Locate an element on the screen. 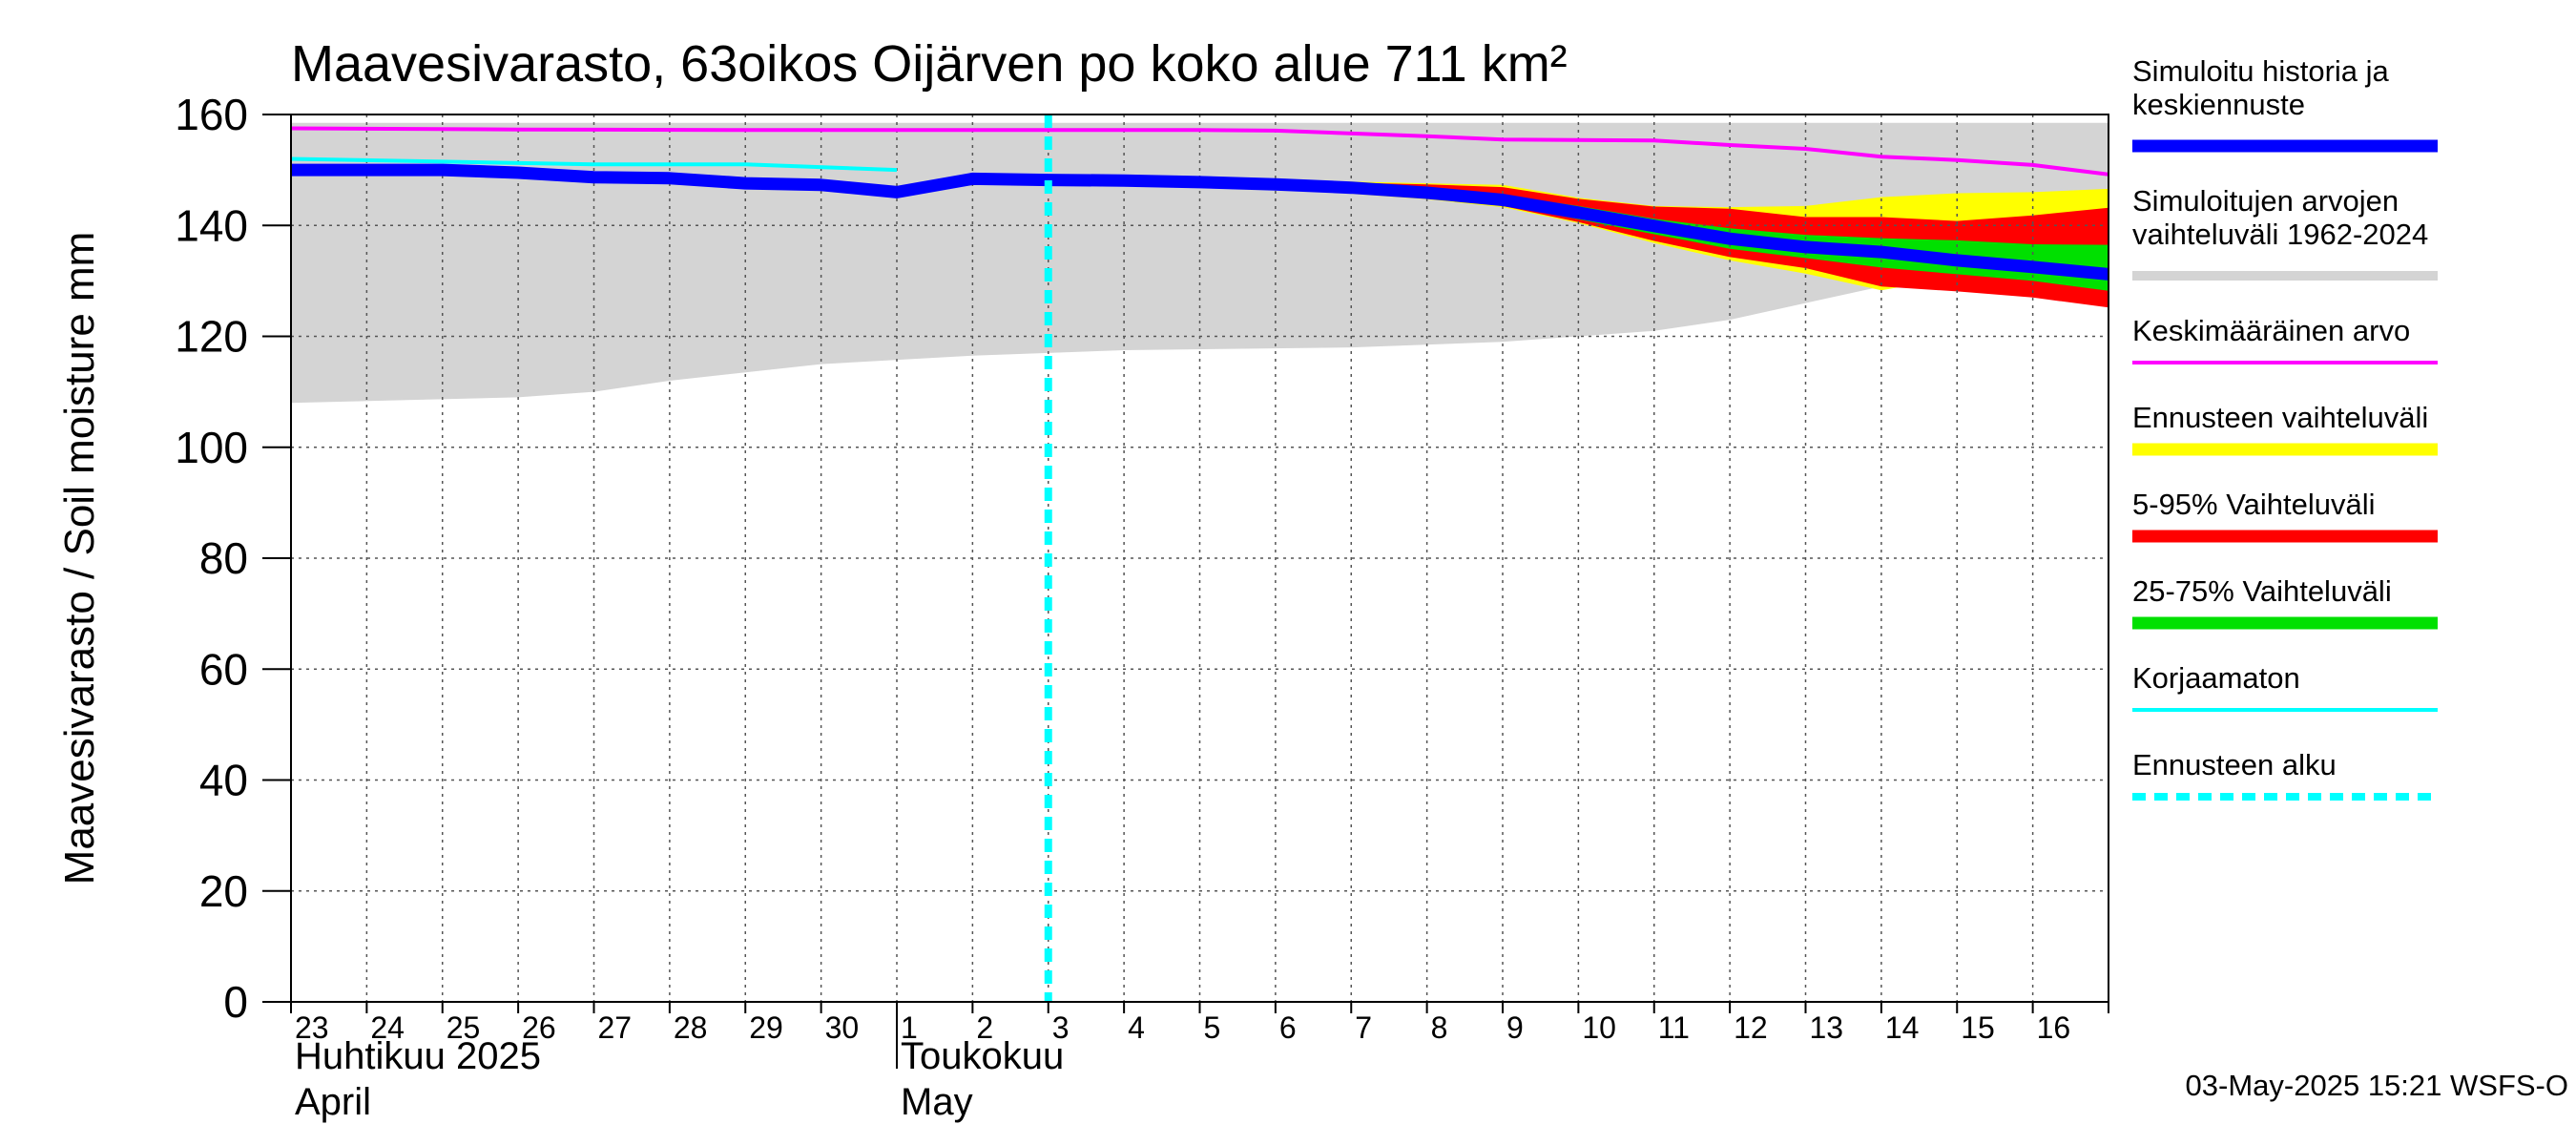 The width and height of the screenshot is (2576, 1145). month-label-fi: Huhtikuu 2025 is located at coordinates (418, 1056).